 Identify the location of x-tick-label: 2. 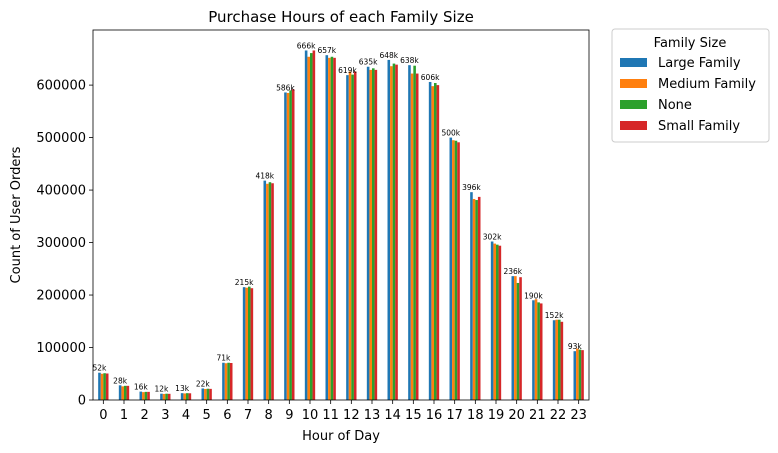
(145, 415).